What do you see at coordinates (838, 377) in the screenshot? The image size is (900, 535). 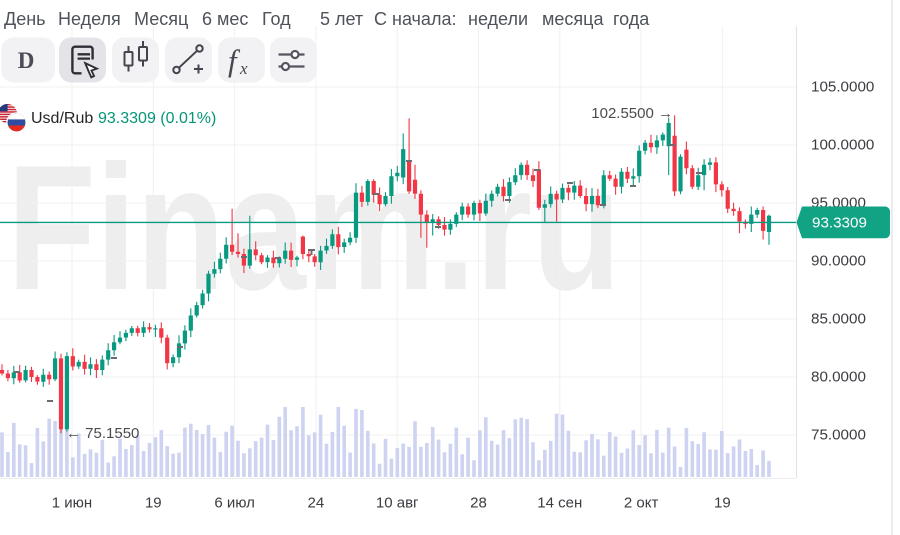 I see `svg-text: 80.0000` at bounding box center [838, 377].